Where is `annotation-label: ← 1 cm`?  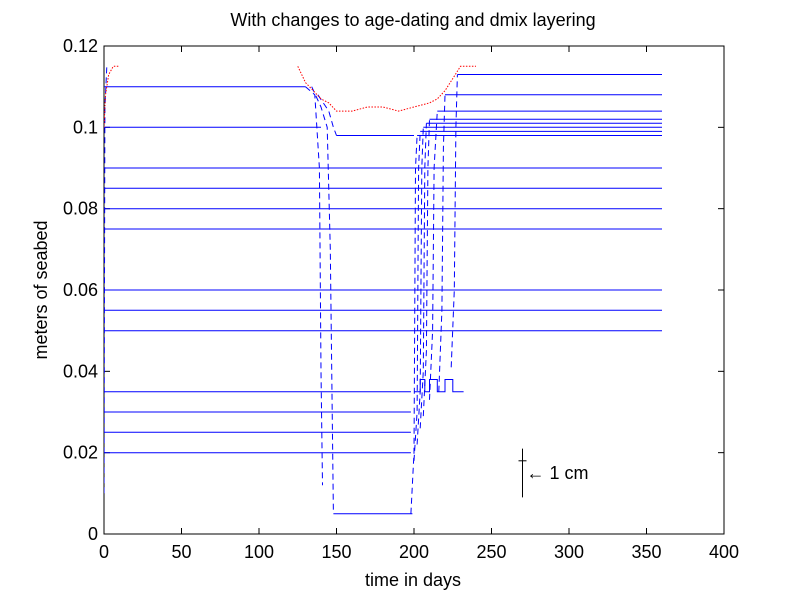 annotation-label: ← 1 cm is located at coordinates (558, 473).